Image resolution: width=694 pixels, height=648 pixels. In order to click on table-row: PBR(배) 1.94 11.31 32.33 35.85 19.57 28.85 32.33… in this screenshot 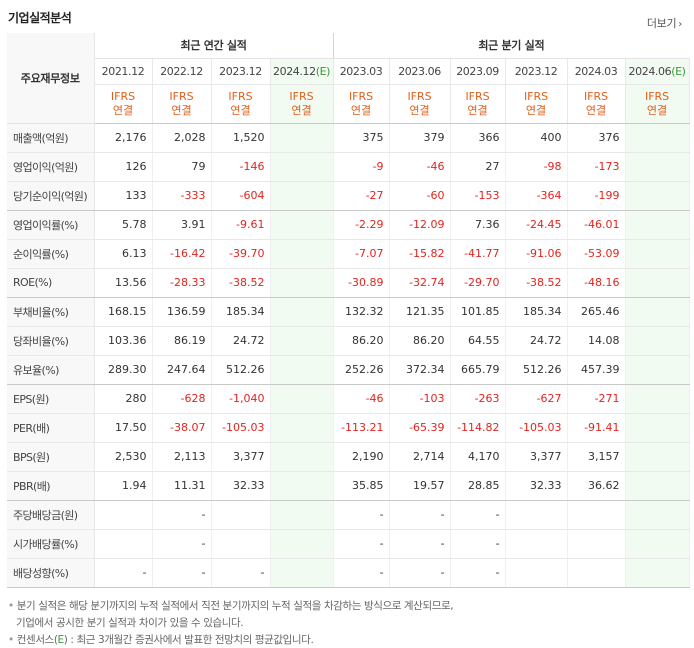, I will do `click(348, 486)`.